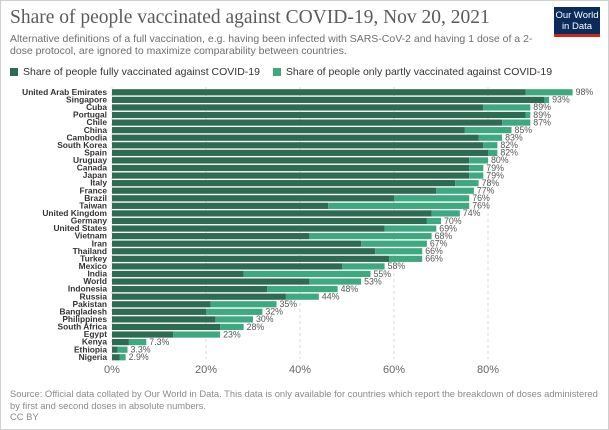 This screenshot has height=430, width=609. I want to click on bar-full-united-arab-emirates, so click(319, 92).